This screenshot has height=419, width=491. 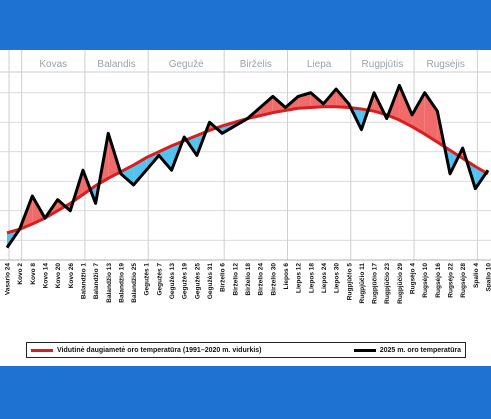 What do you see at coordinates (134, 283) in the screenshot?
I see `x-tick-label: Balandžio 25` at bounding box center [134, 283].